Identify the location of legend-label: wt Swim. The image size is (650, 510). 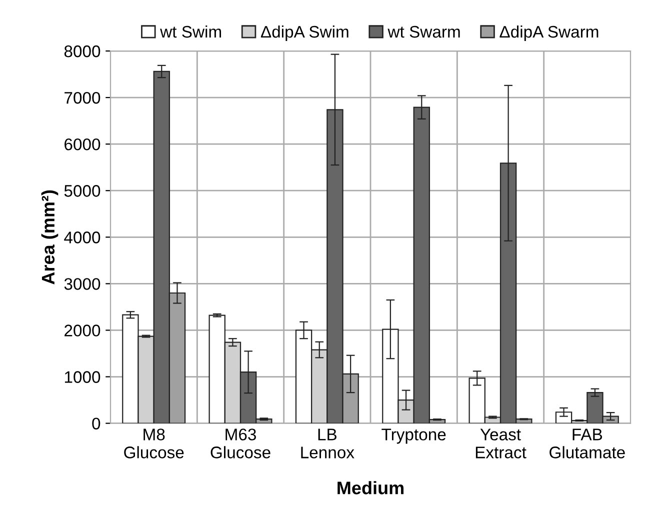
(191, 31).